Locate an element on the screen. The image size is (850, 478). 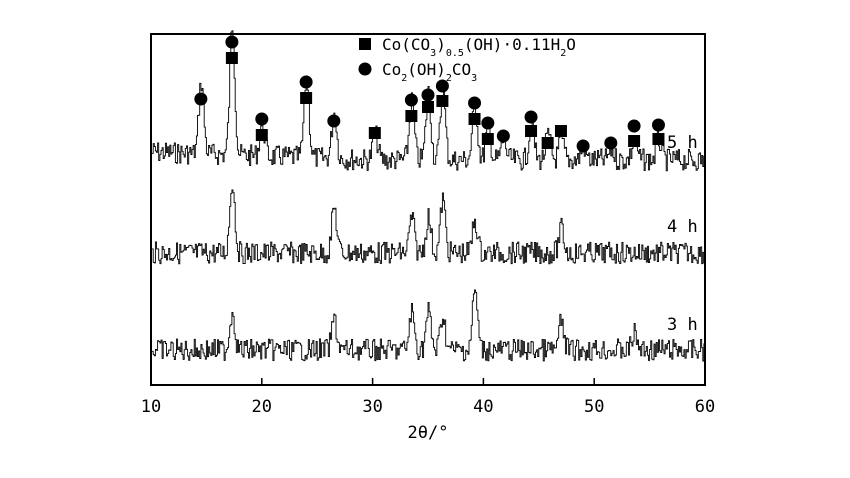
series-line-3h is located at coordinates (428, 325).